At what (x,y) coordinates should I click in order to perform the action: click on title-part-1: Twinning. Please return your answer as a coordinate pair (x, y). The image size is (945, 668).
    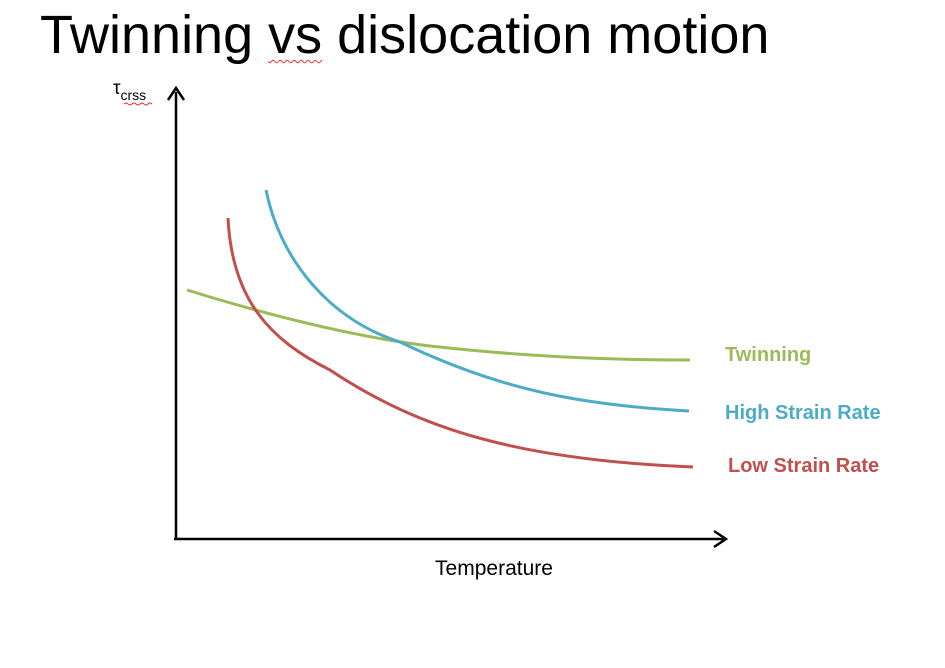
    Looking at the image, I should click on (154, 35).